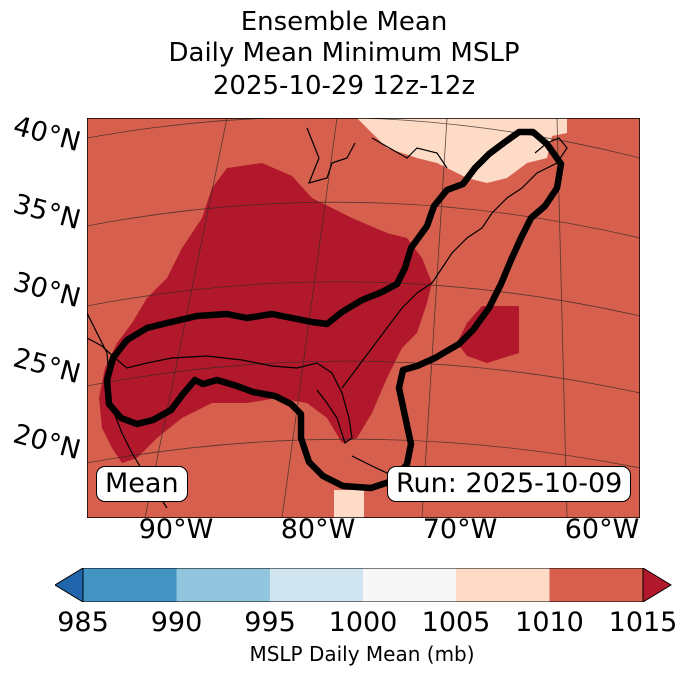  Describe the element at coordinates (460, 529) in the screenshot. I see `lon-label-70w: 70°W` at that location.